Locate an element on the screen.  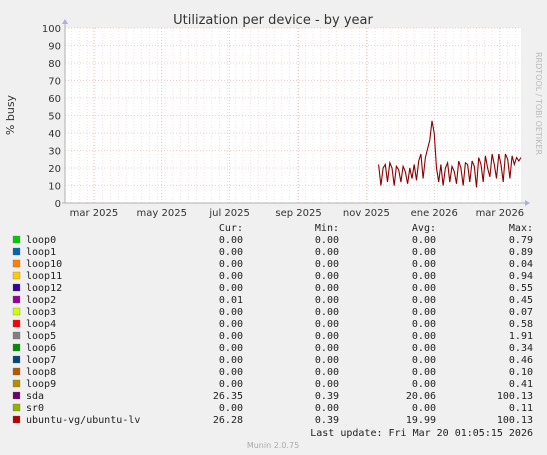
legend-max: 0.07 is located at coordinates (521, 312).